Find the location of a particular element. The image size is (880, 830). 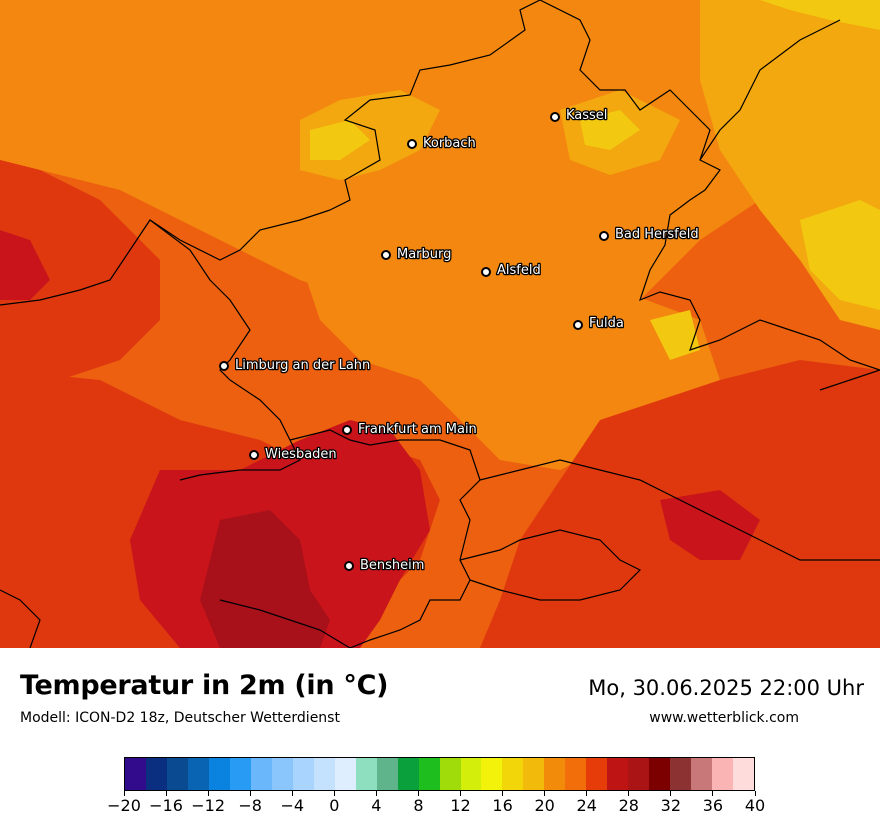

colorbar-tick-label: 28 is located at coordinates (628, 805).